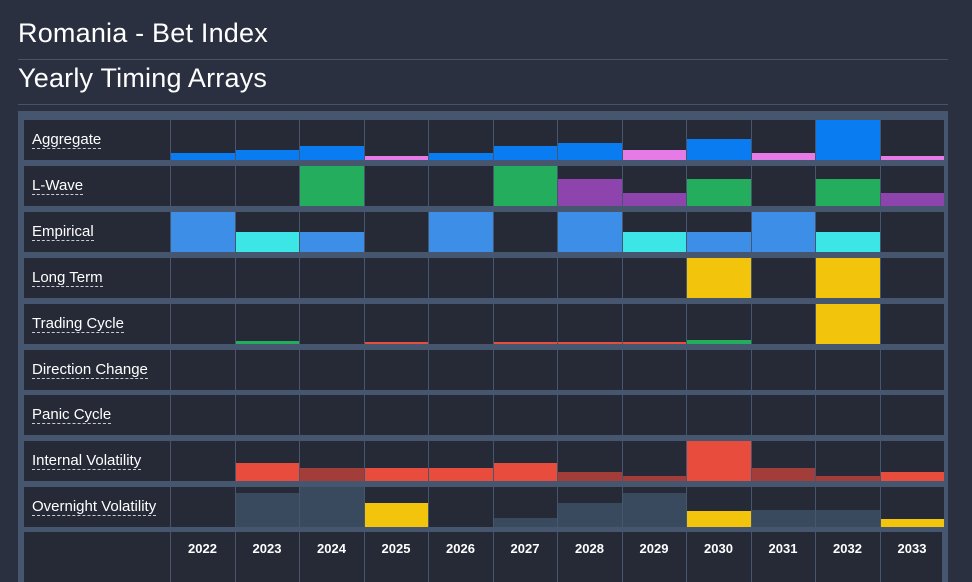  Describe the element at coordinates (267, 548) in the screenshot. I see `year-tick-label: 2023` at that location.